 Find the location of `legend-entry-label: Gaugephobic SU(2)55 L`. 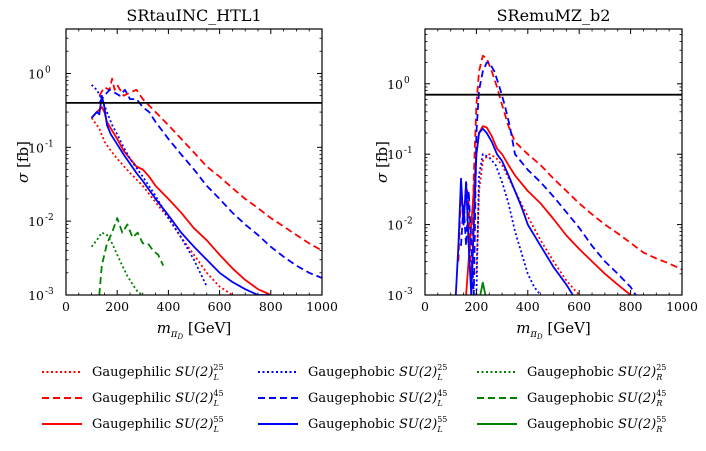

legend-entry-label: Gaugephobic SU(2)55 L is located at coordinates (377, 424).